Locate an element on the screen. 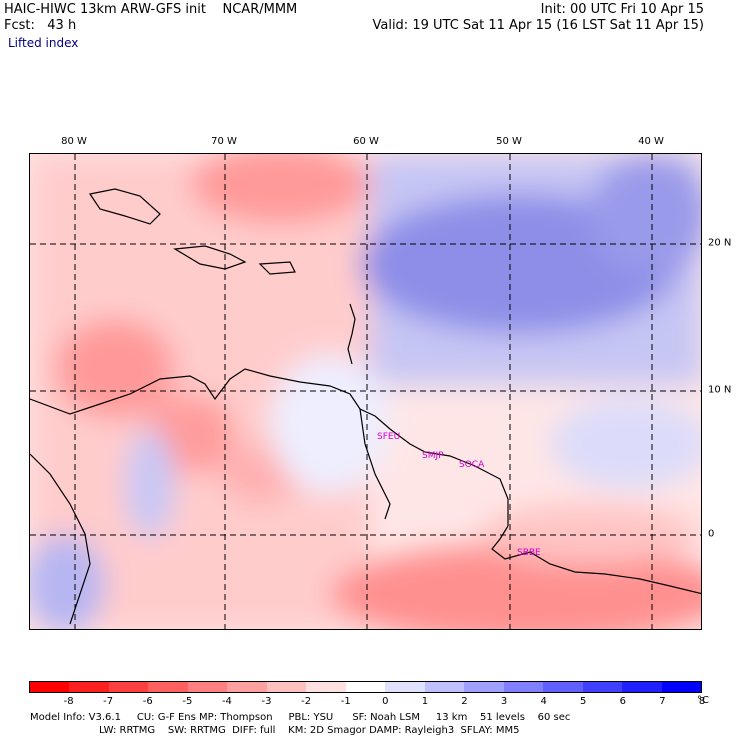  field-name: Lifted index is located at coordinates (43, 43).